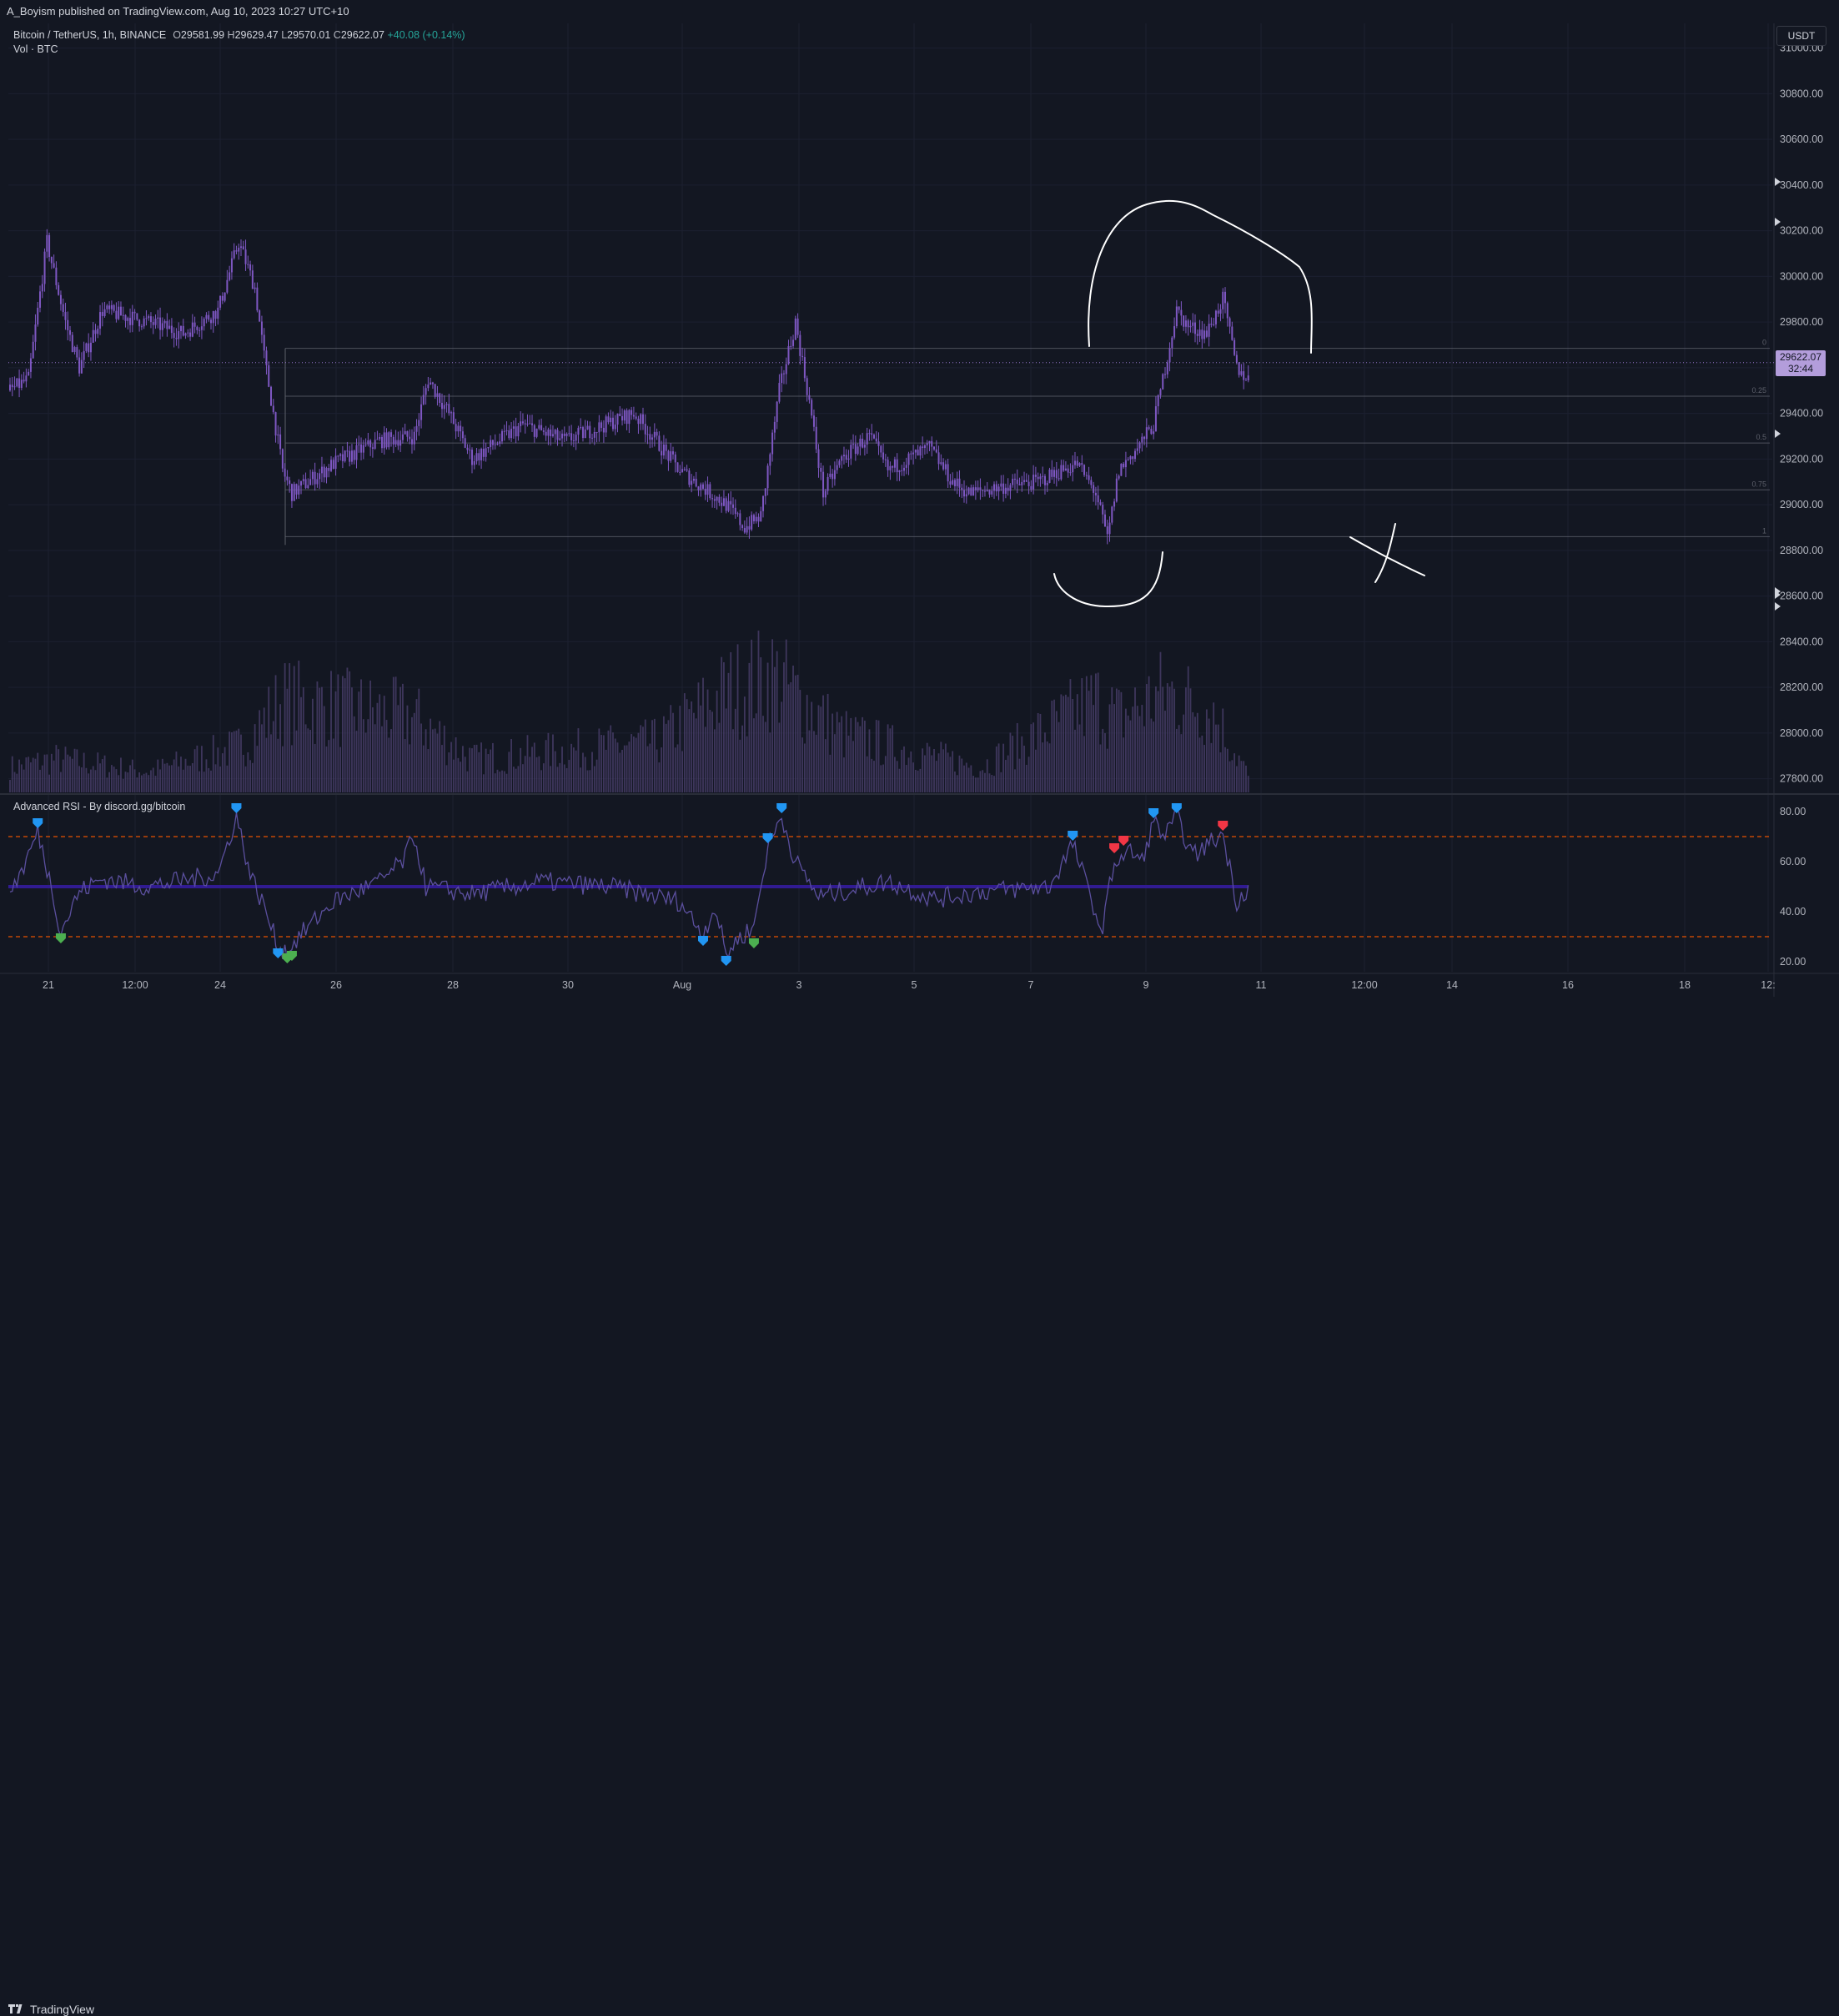  What do you see at coordinates (51, 2009) in the screenshot?
I see `tradingview-brand: TradingView` at bounding box center [51, 2009].